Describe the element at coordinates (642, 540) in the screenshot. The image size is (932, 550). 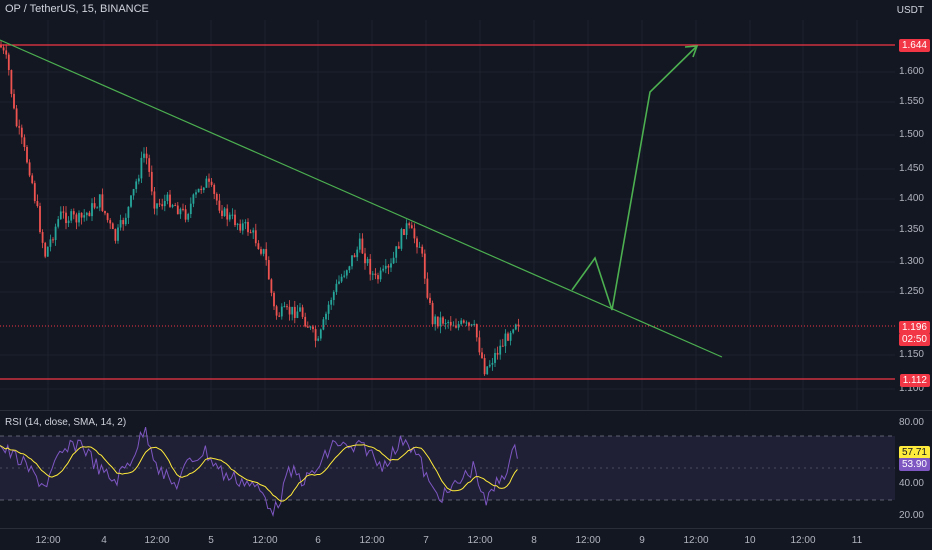
I see `time-tick: 9` at that location.